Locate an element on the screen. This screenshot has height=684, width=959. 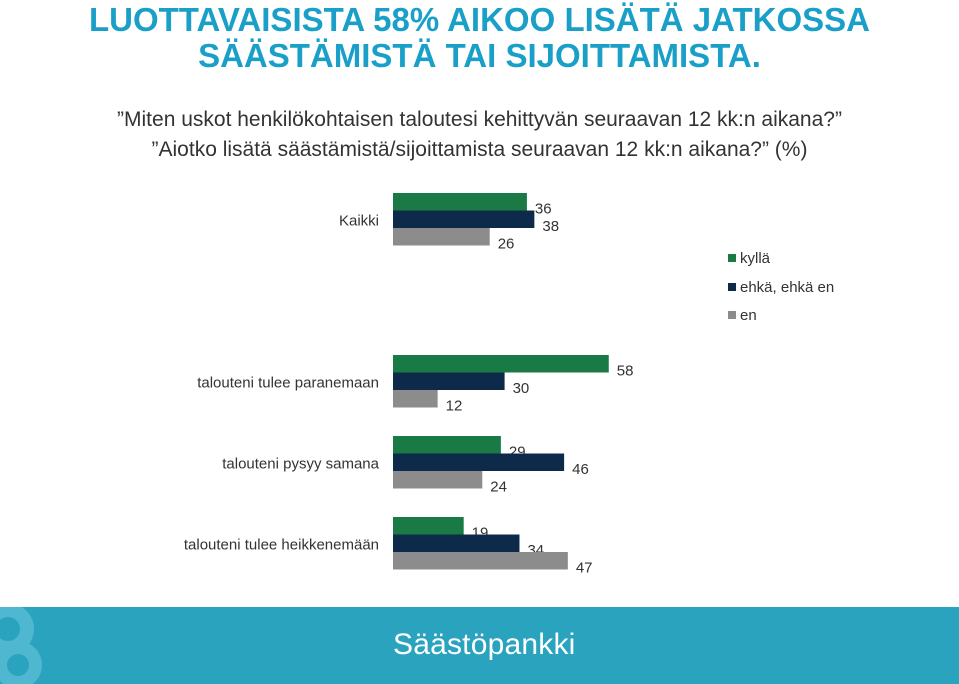
category-label-3: talouteni tulee heikkenemään is located at coordinates (281, 544).